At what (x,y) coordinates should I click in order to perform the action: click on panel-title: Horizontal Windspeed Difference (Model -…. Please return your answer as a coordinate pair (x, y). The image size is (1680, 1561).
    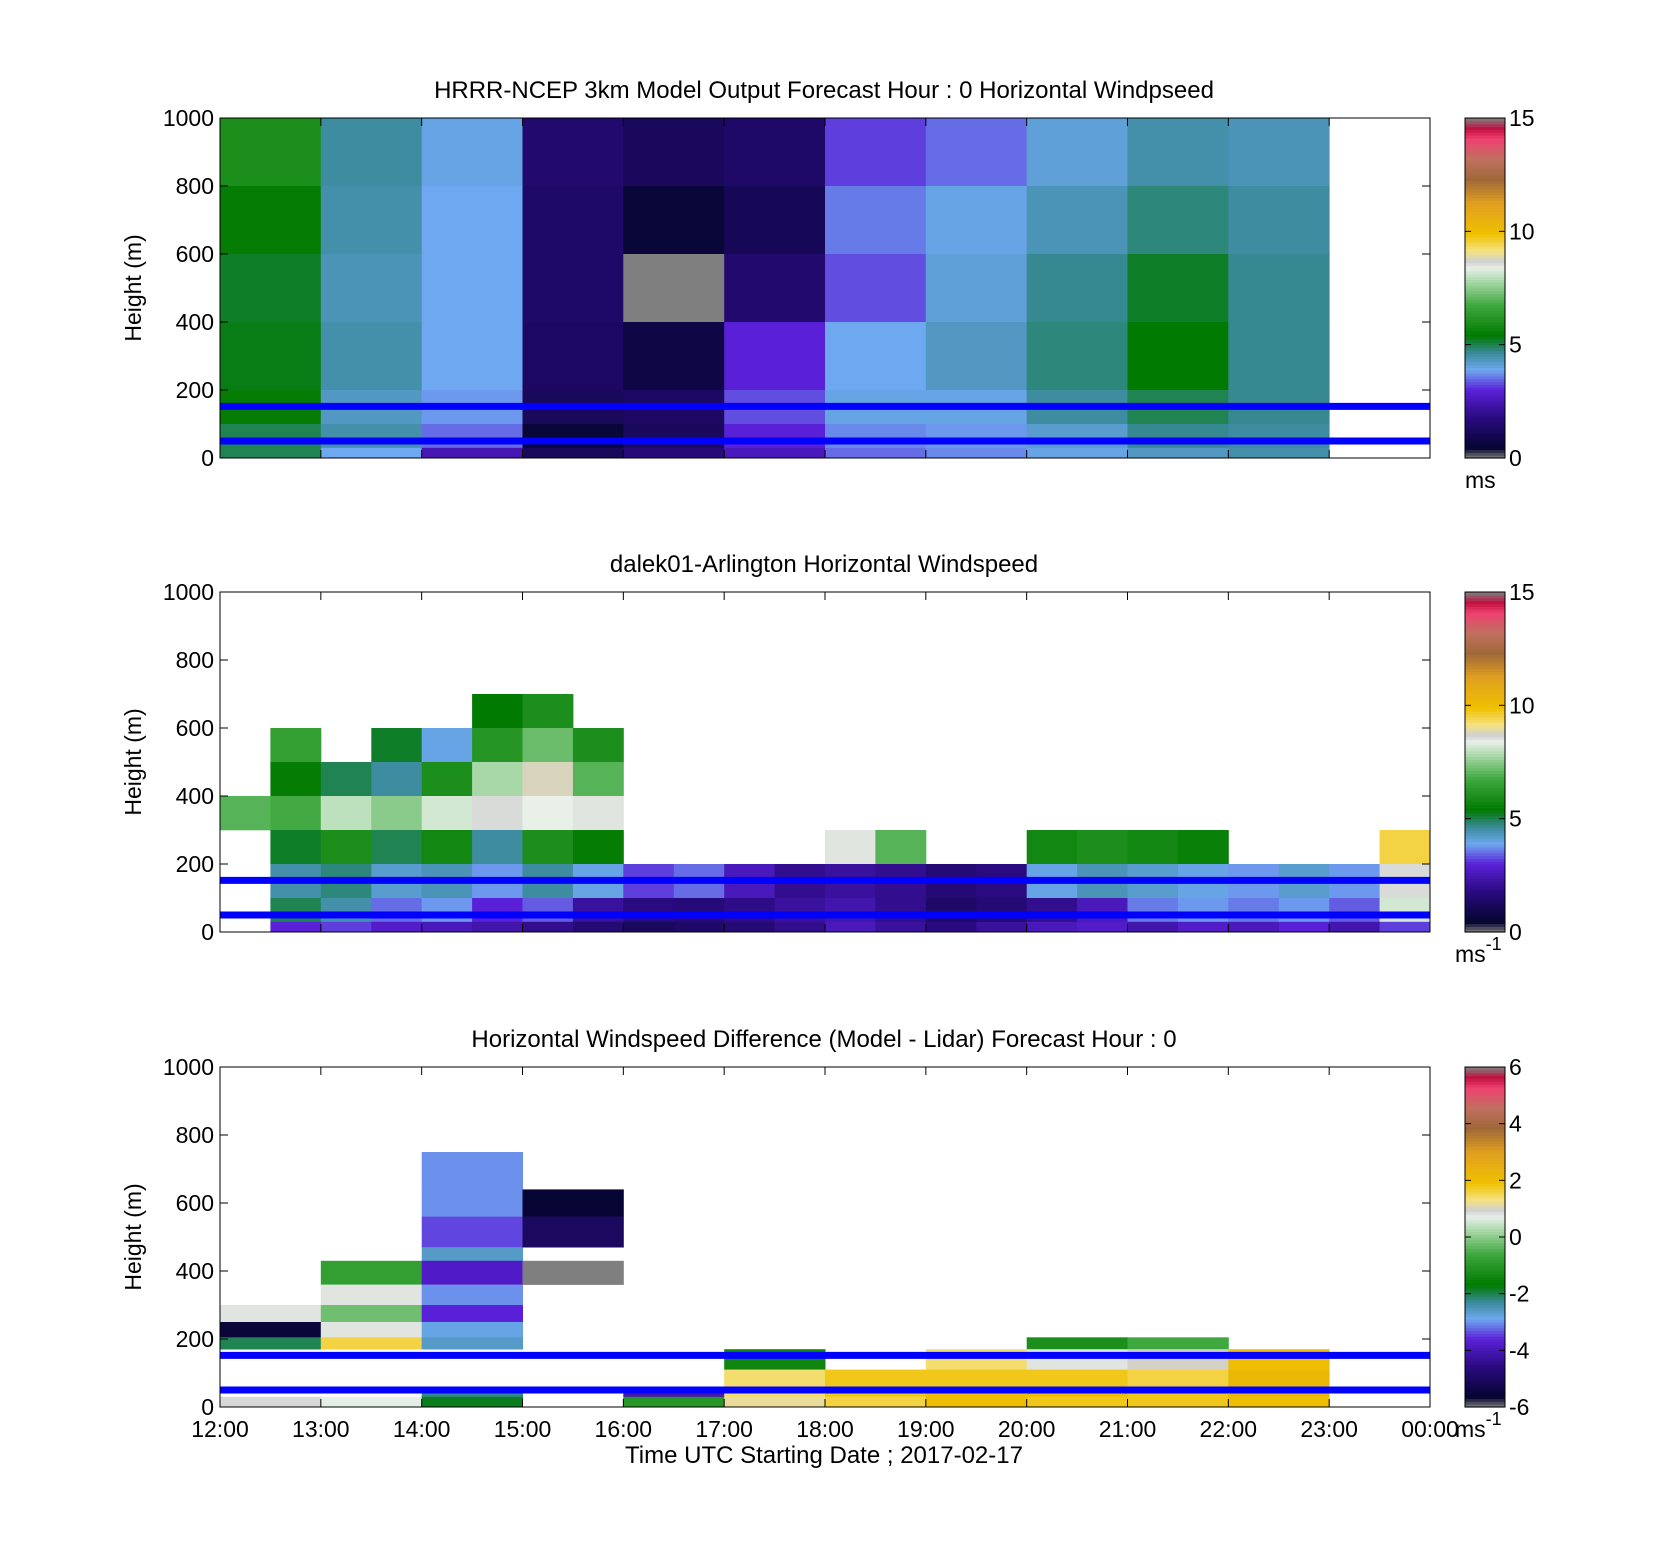
    Looking at the image, I should click on (823, 1039).